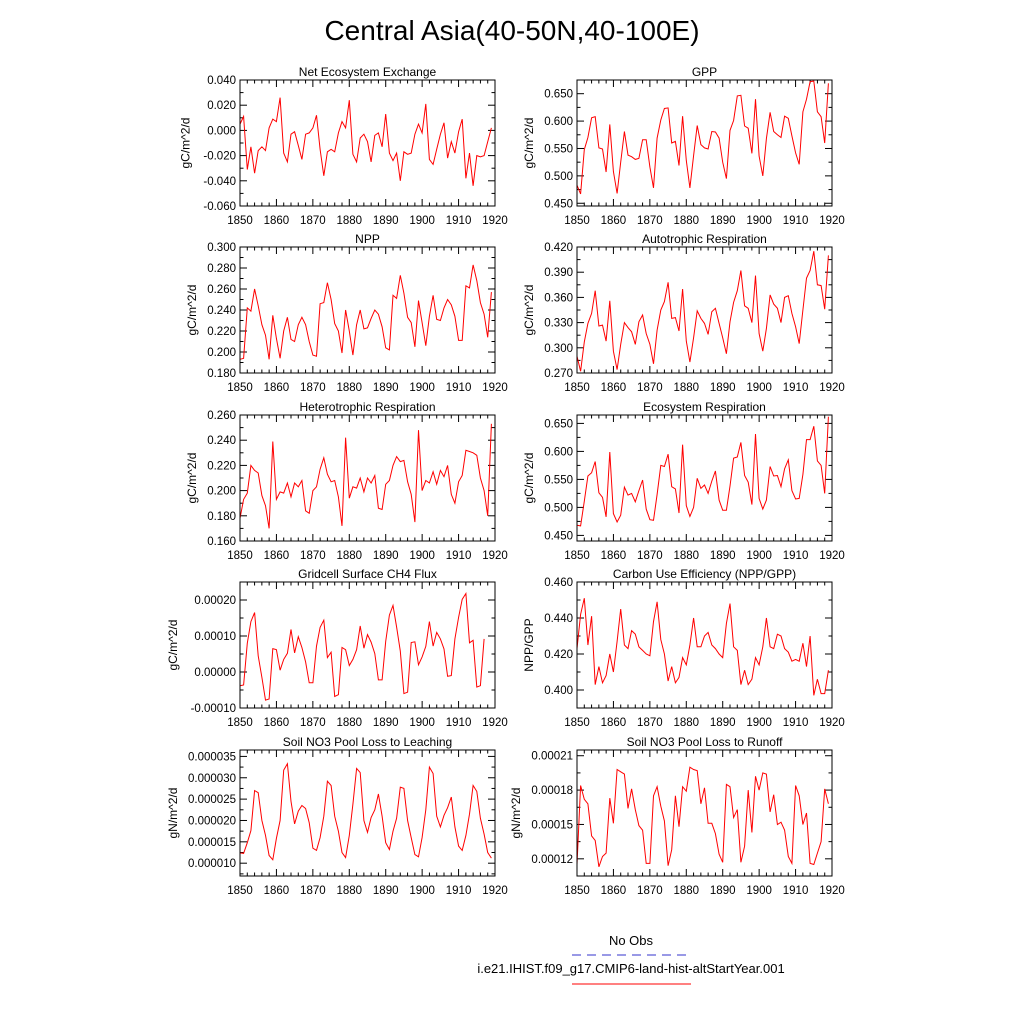  Describe the element at coordinates (221, 131) in the screenshot. I see `y-tick-label: 0.000` at that location.